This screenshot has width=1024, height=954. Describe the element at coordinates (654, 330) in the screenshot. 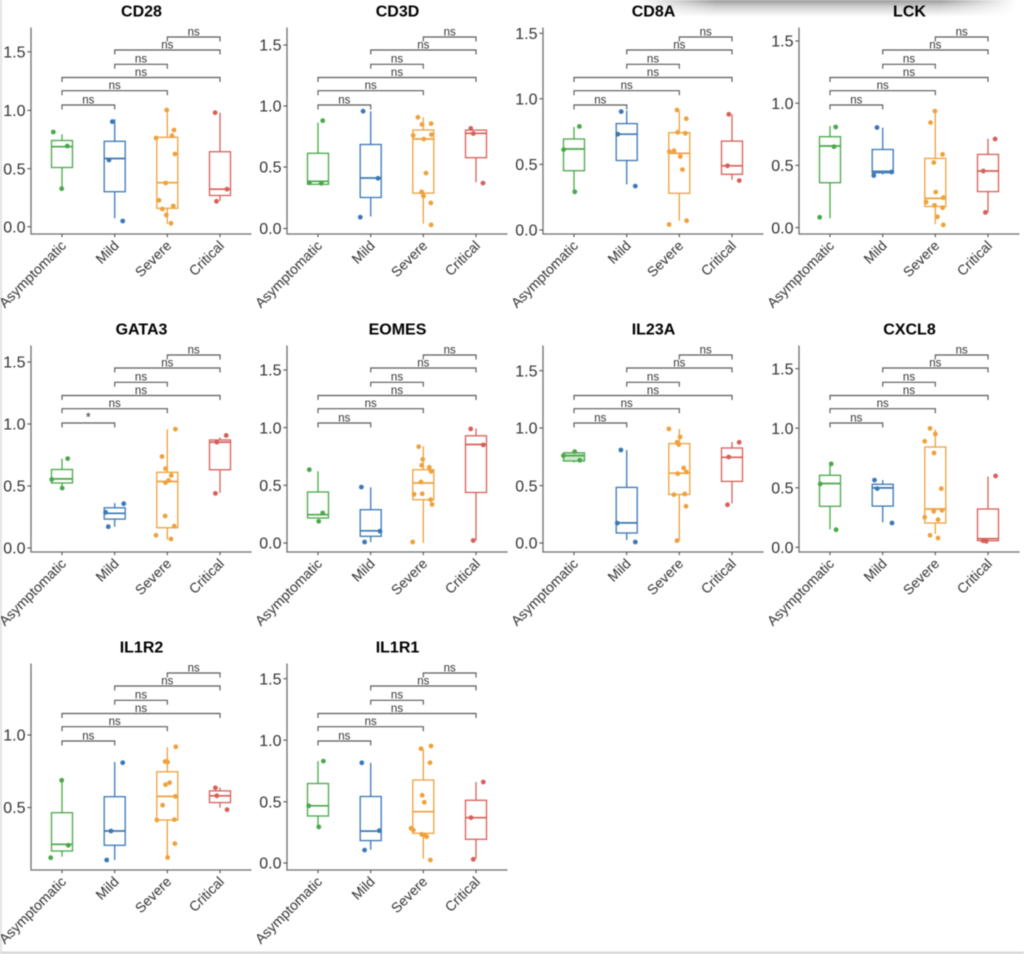

I see `svg-text: IL23A` at that location.